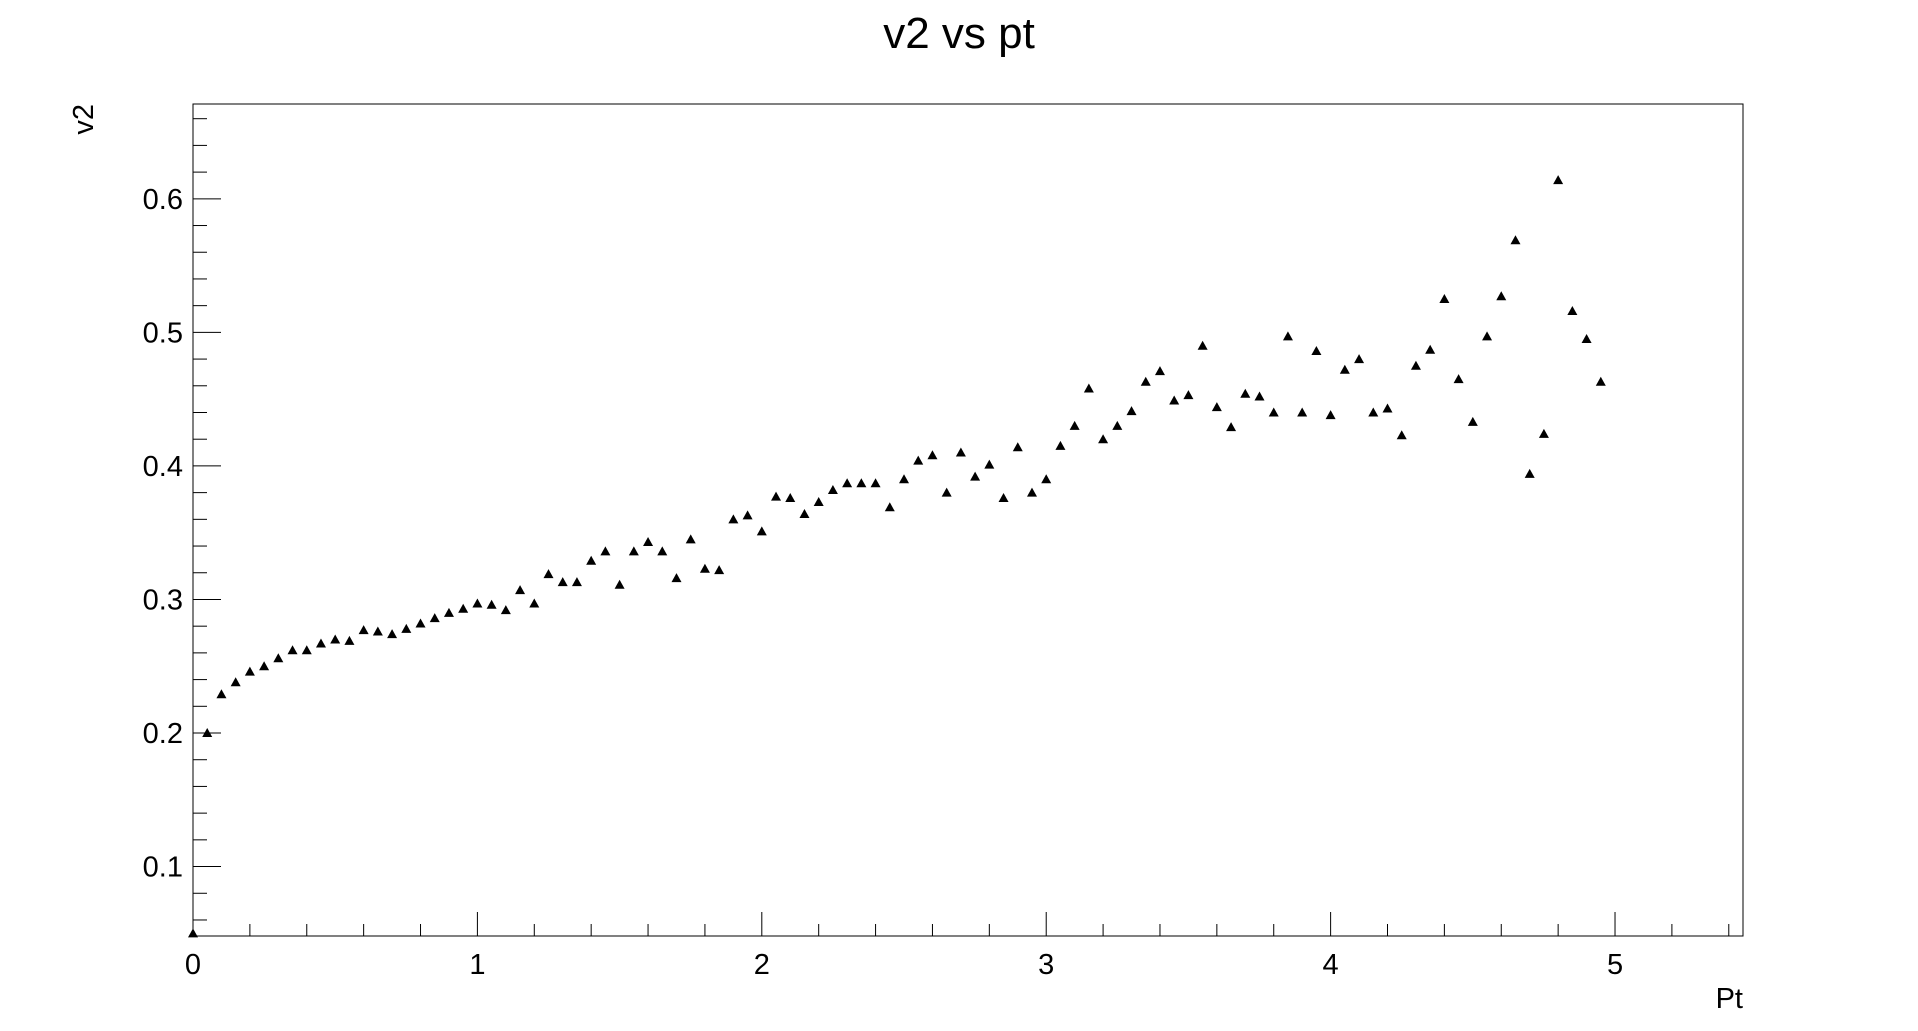 The height and width of the screenshot is (1031, 1918). What do you see at coordinates (163, 868) in the screenshot?
I see `y-tick-label: 0.1` at bounding box center [163, 868].